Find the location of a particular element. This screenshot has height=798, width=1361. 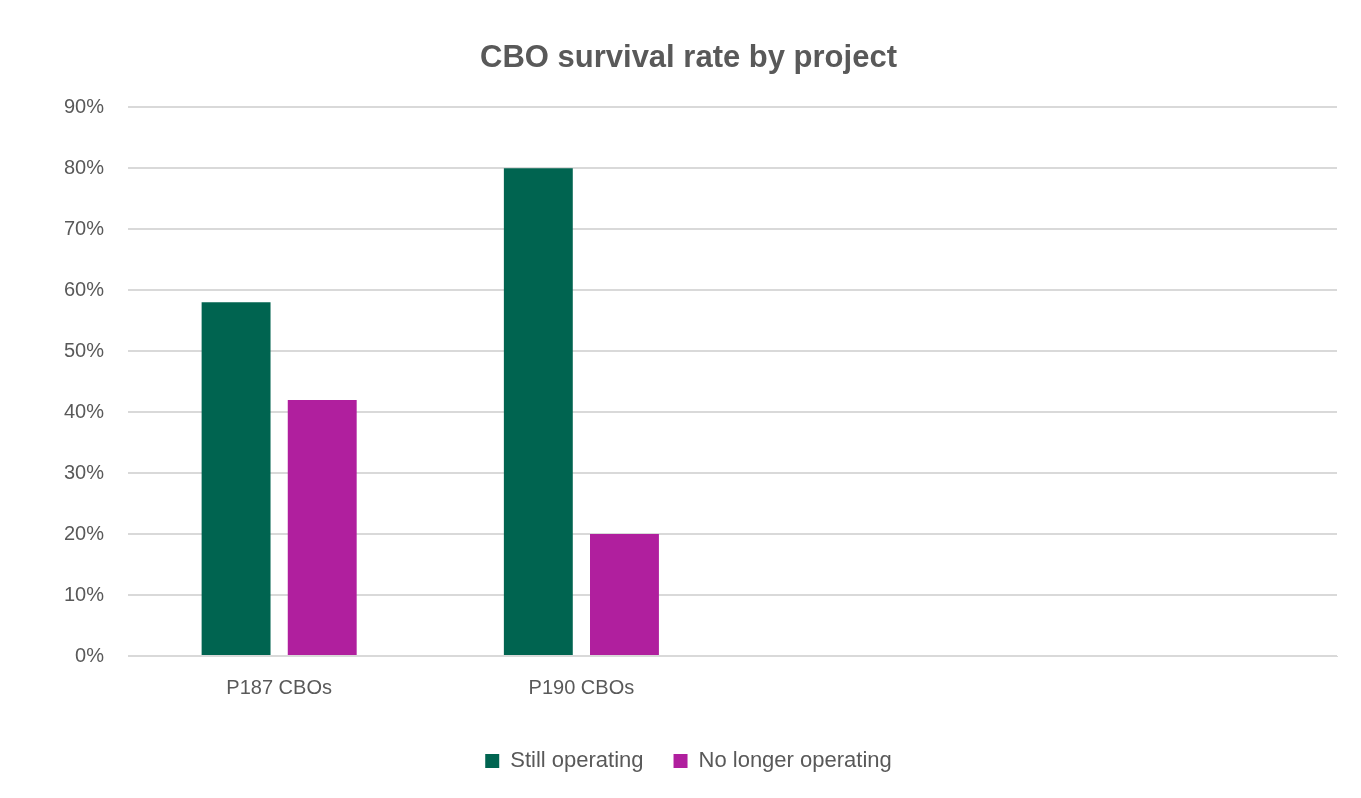

y-tick-label: 20% is located at coordinates (84, 532).